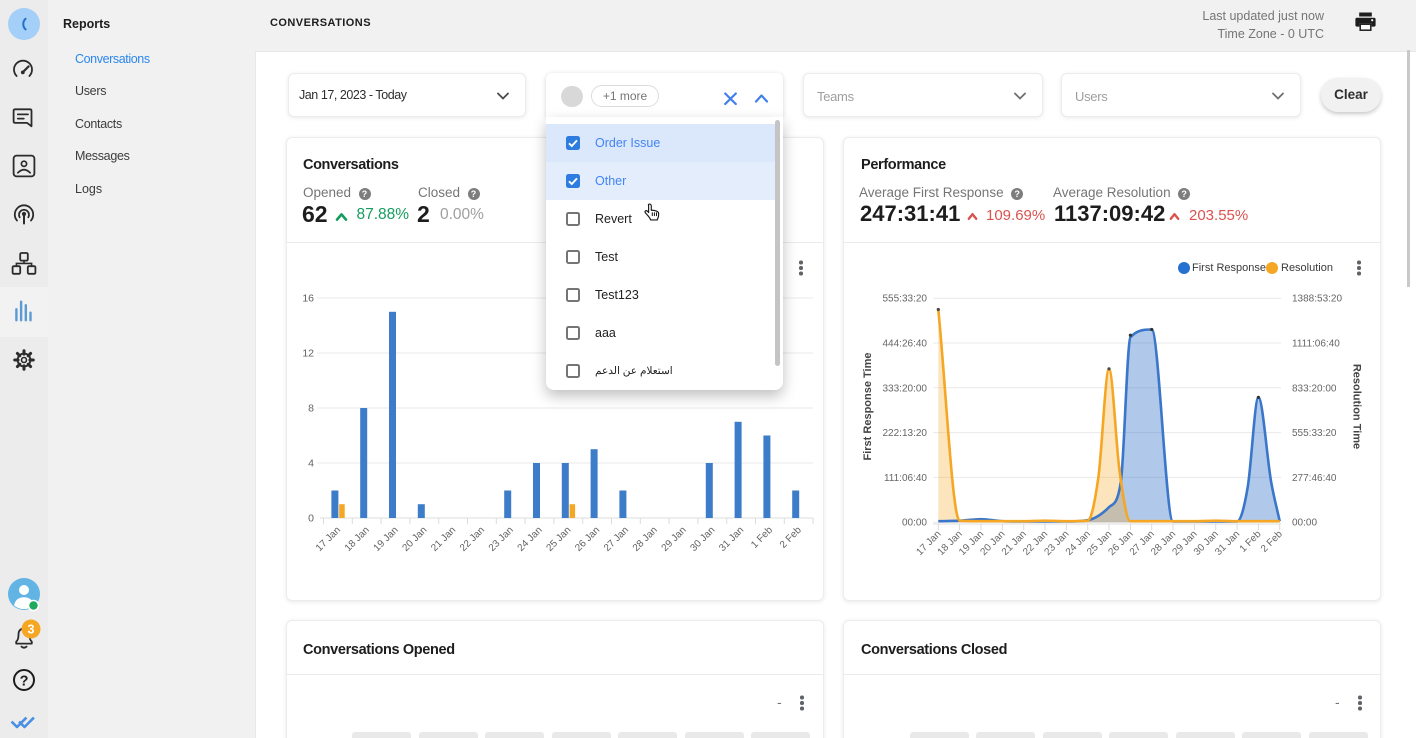 Image resolution: width=1416 pixels, height=738 pixels. Describe the element at coordinates (530, 539) in the screenshot. I see `svg-text: 24 Jan` at that location.